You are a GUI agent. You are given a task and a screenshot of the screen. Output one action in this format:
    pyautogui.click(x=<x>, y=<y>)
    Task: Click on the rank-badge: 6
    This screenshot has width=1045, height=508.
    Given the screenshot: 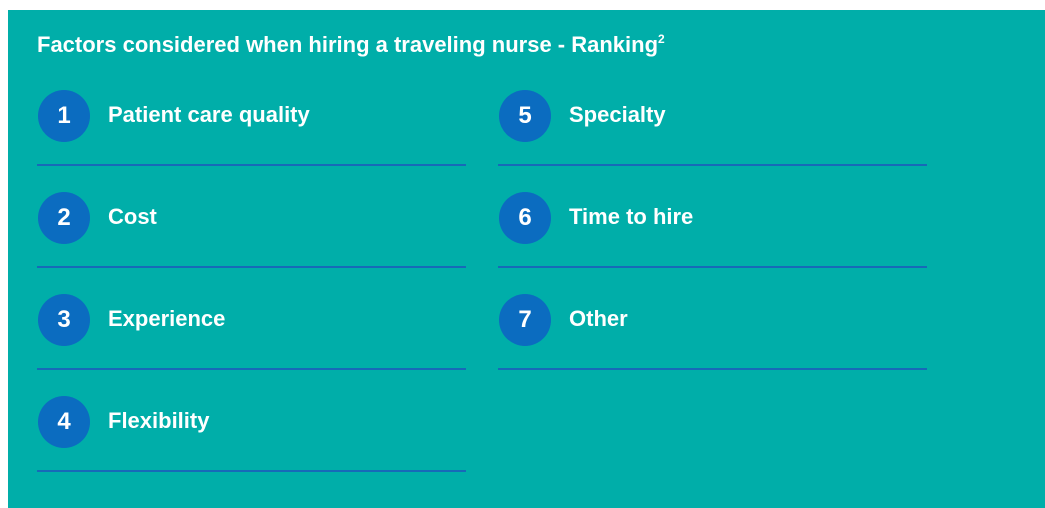 What is the action you would take?
    pyautogui.click(x=525, y=218)
    